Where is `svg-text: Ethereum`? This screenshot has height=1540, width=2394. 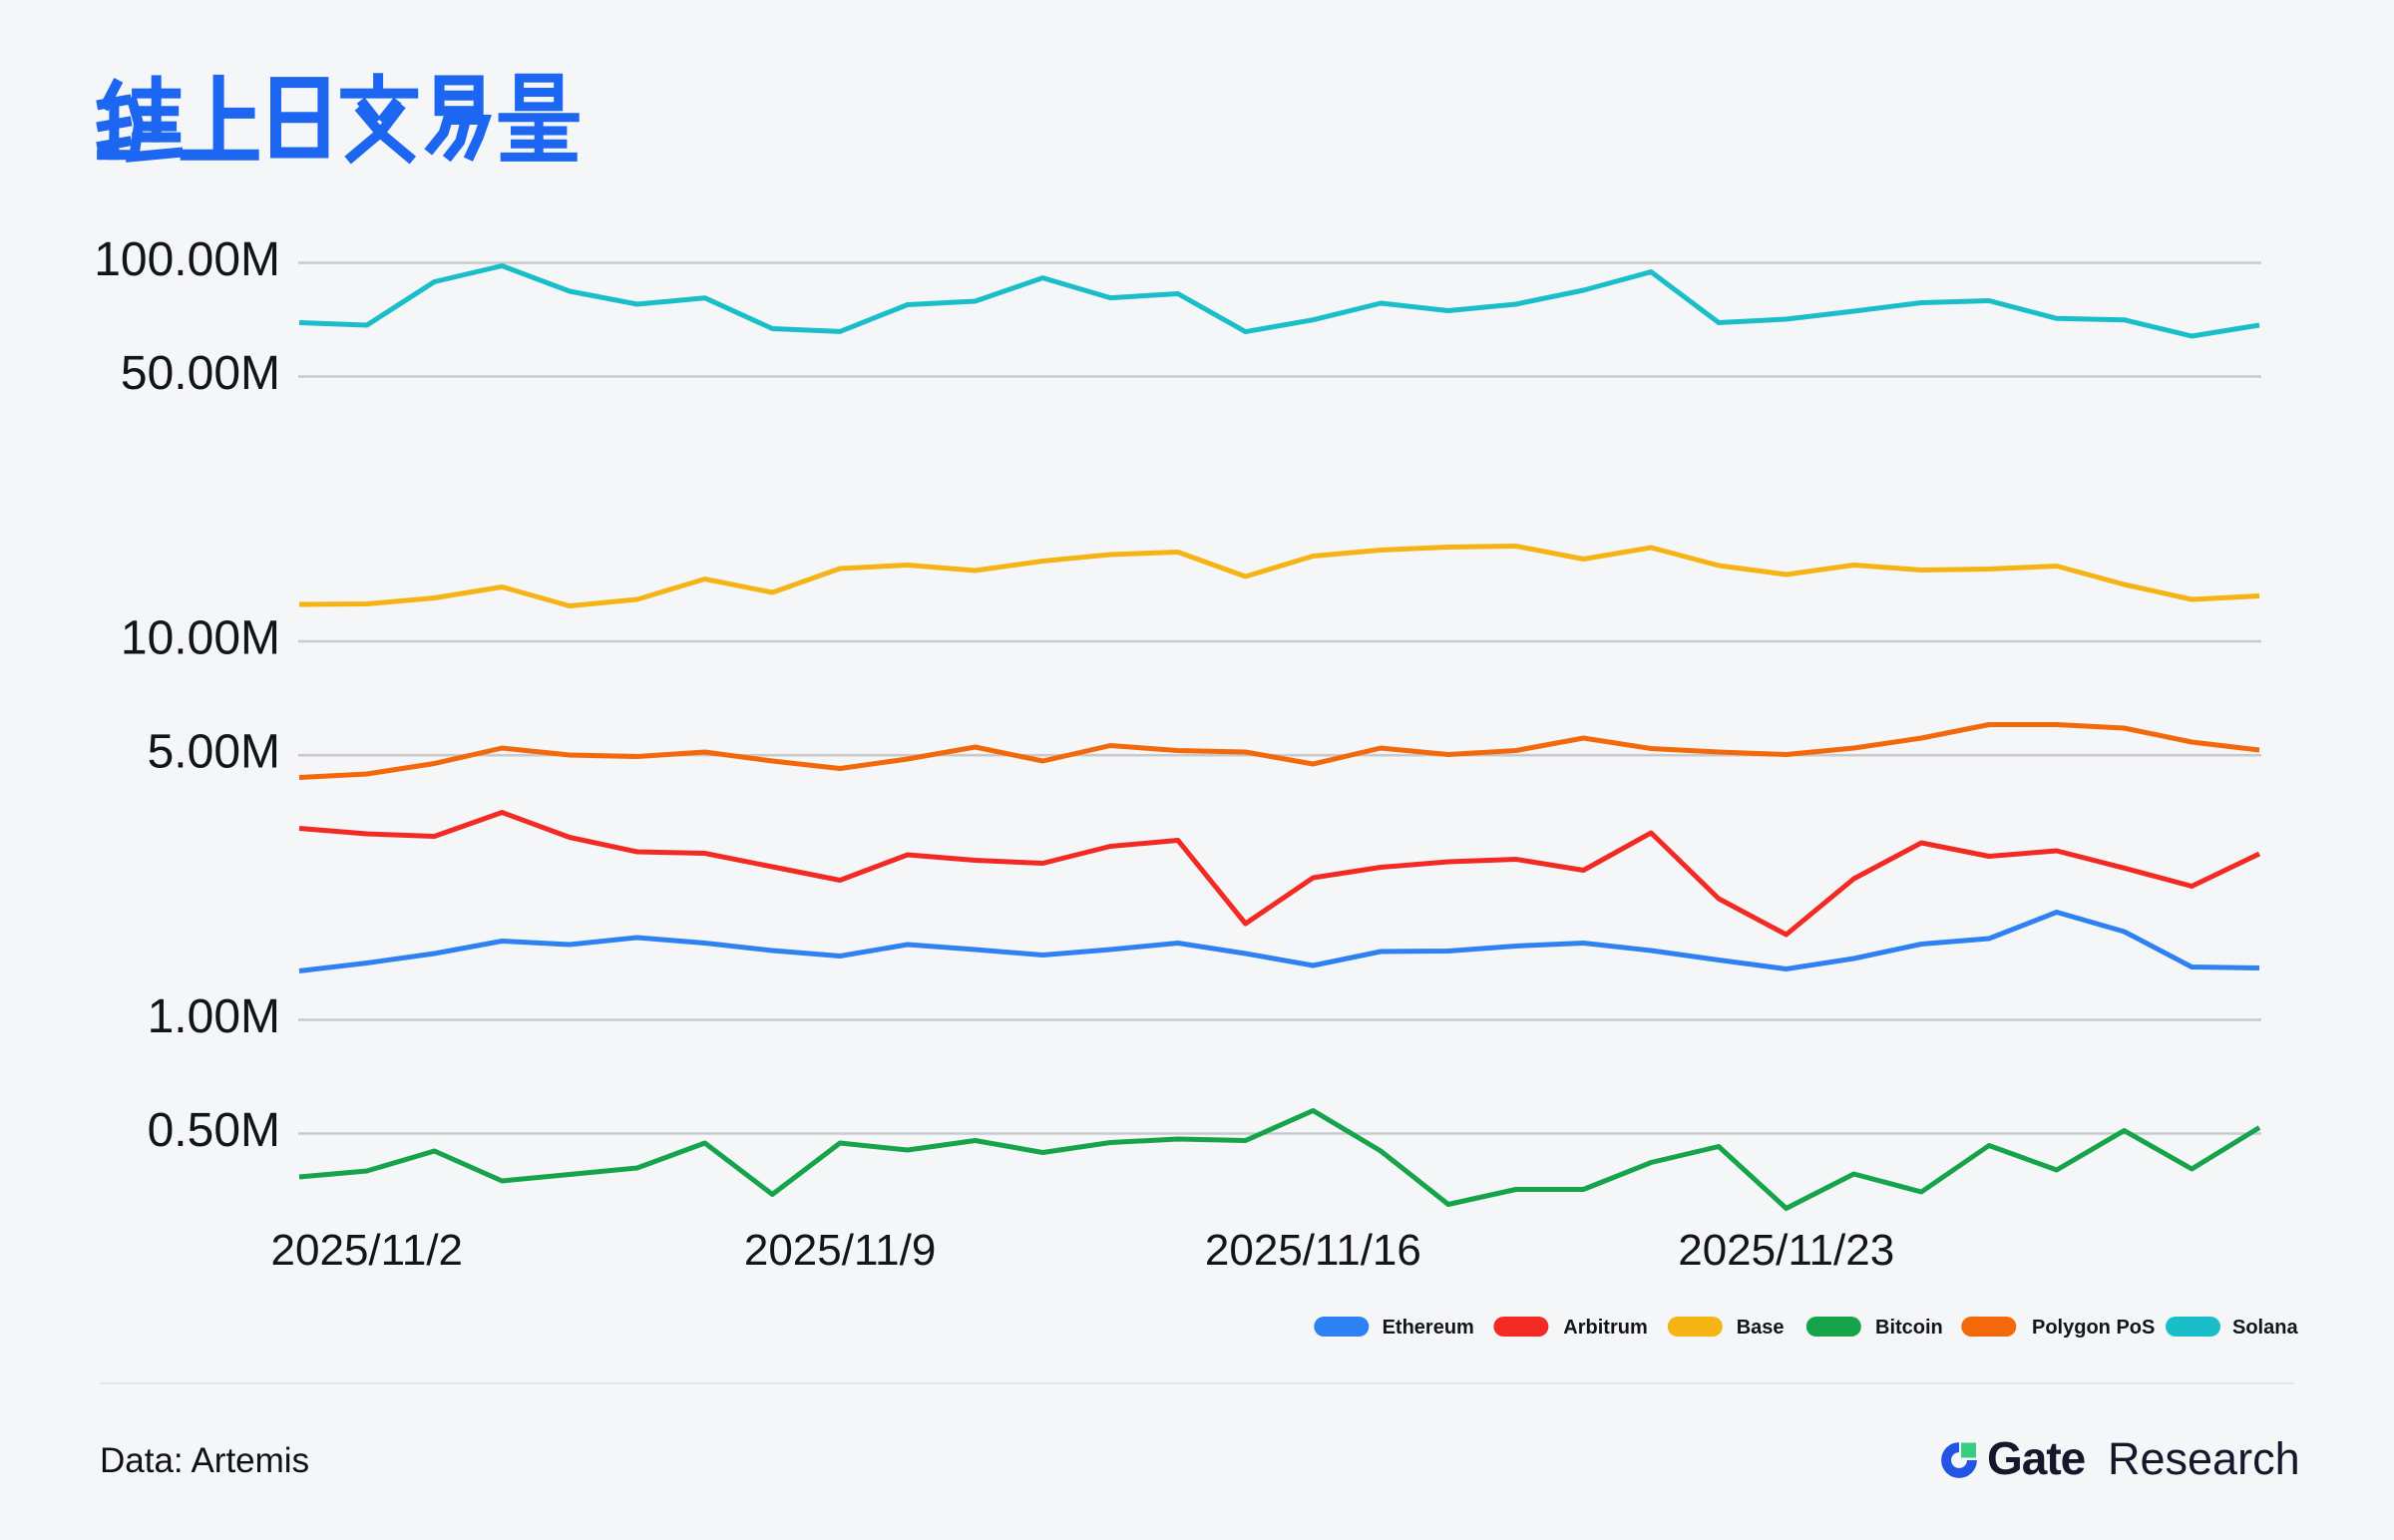
svg-text: Ethereum is located at coordinates (1428, 1328).